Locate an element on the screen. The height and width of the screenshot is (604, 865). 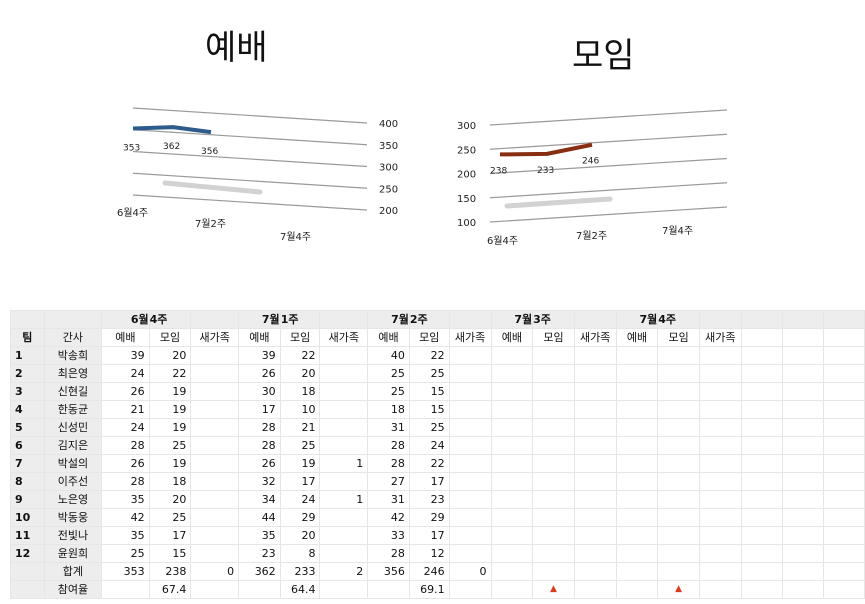
team-number: 7 is located at coordinates (27, 463).